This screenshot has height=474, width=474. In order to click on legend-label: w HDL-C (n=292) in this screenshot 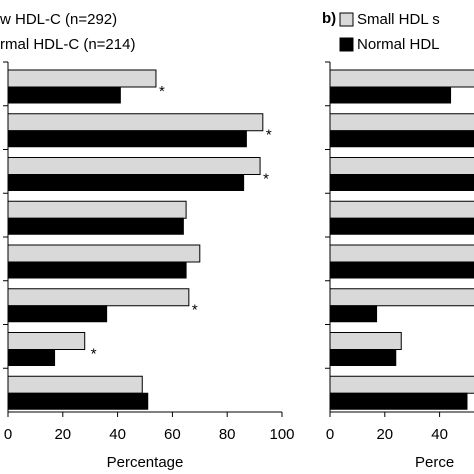, I will do `click(58, 19)`.